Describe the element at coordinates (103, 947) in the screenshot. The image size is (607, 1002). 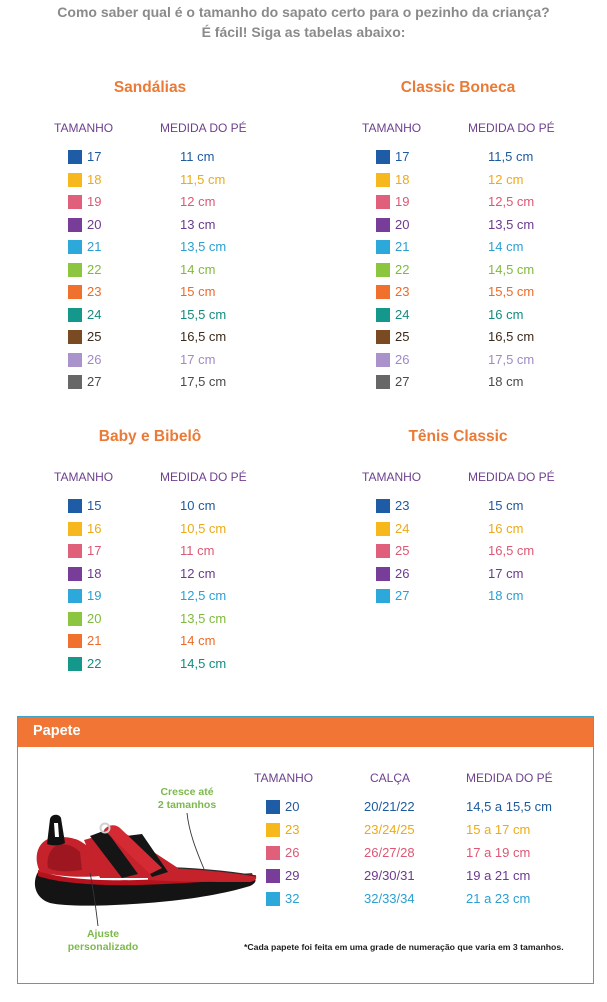
I see `annotation-line-2: personalizado` at that location.